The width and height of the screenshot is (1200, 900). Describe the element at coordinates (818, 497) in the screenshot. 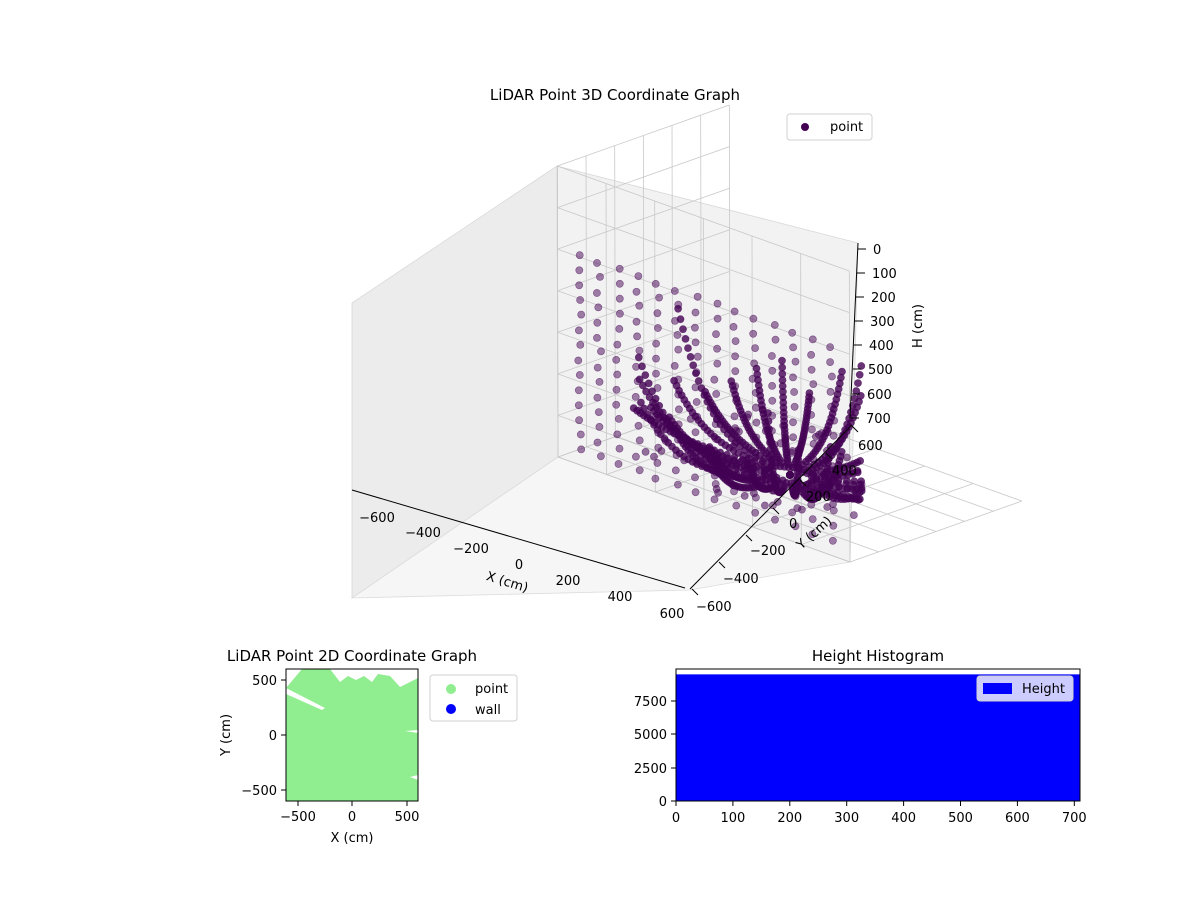

I see `y-tick-label-4: 200` at that location.